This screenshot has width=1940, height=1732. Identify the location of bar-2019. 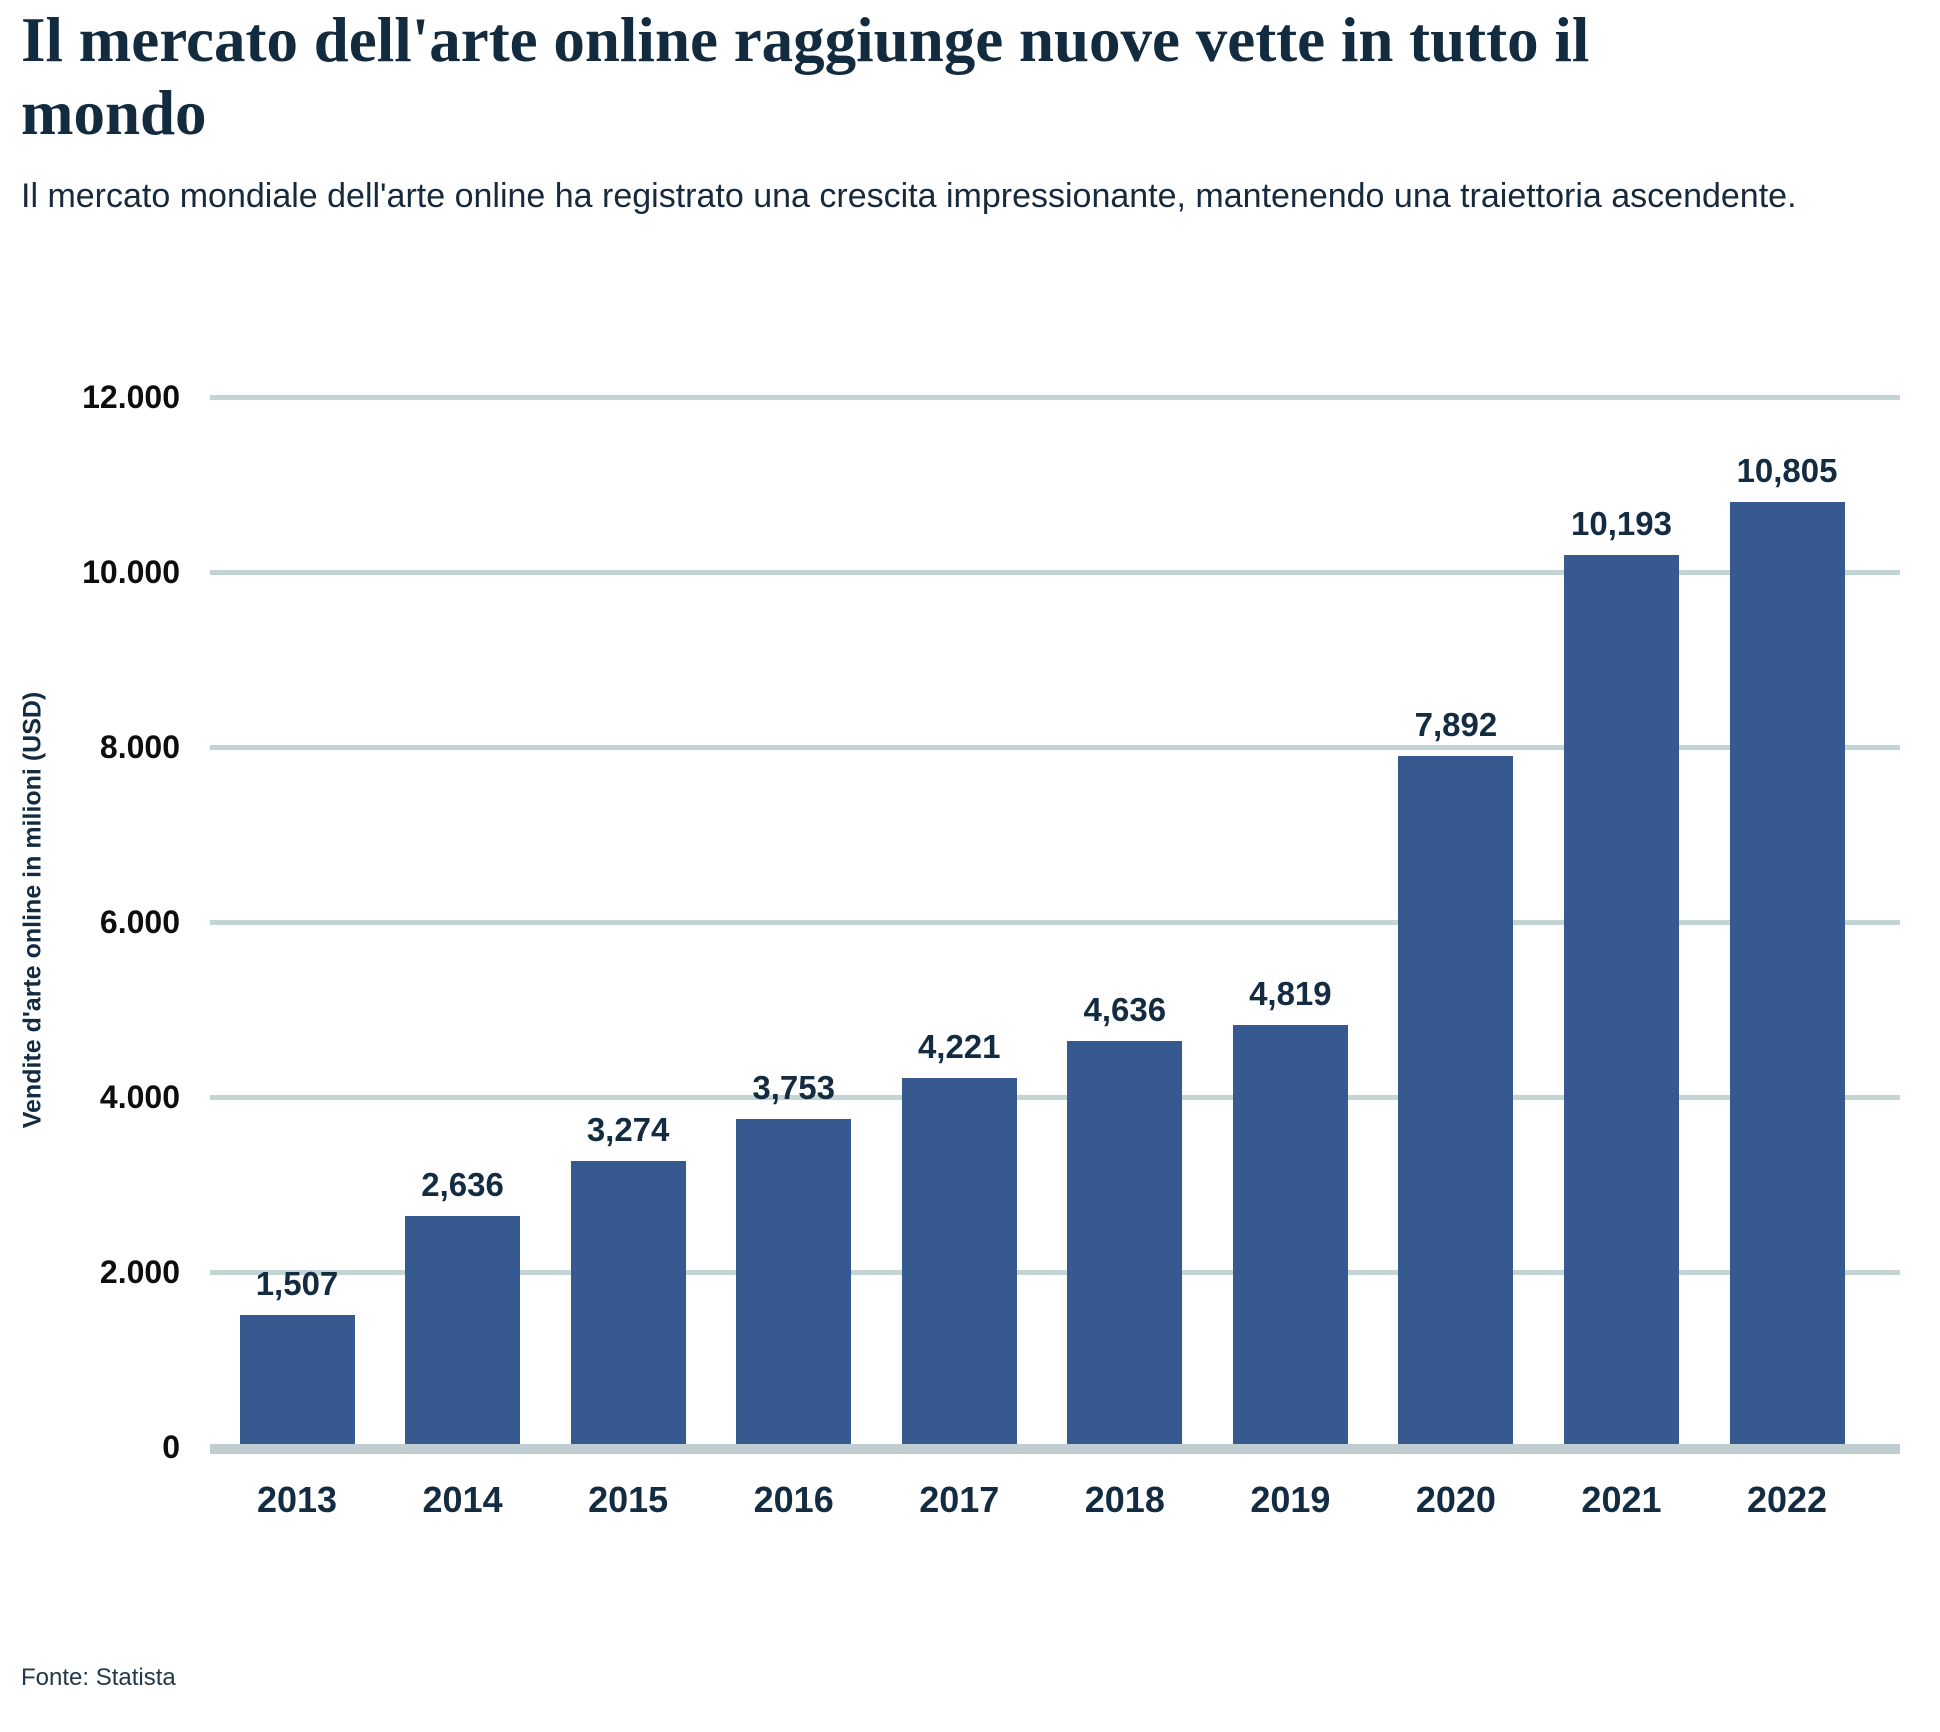
(1290, 1236).